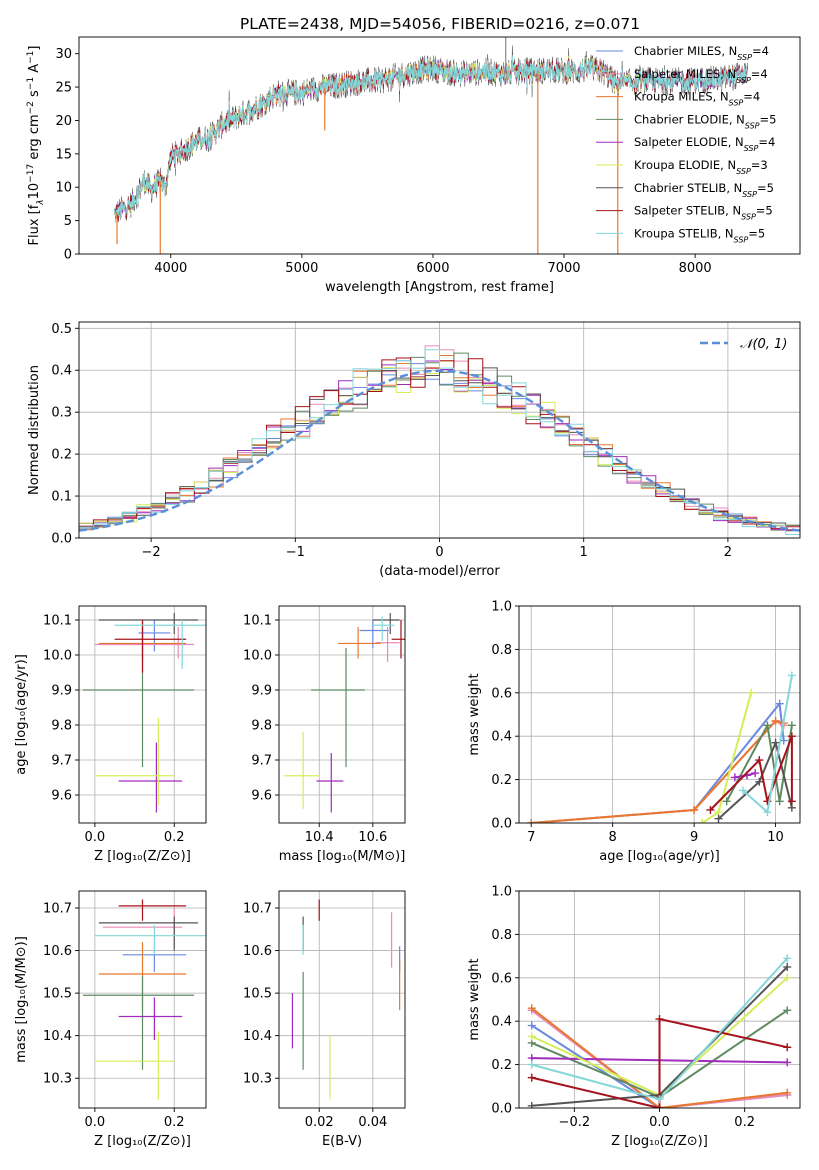 The width and height of the screenshot is (819, 1170). What do you see at coordinates (261, 761) in the screenshot?
I see `y-tick-label: 9.7` at bounding box center [261, 761].